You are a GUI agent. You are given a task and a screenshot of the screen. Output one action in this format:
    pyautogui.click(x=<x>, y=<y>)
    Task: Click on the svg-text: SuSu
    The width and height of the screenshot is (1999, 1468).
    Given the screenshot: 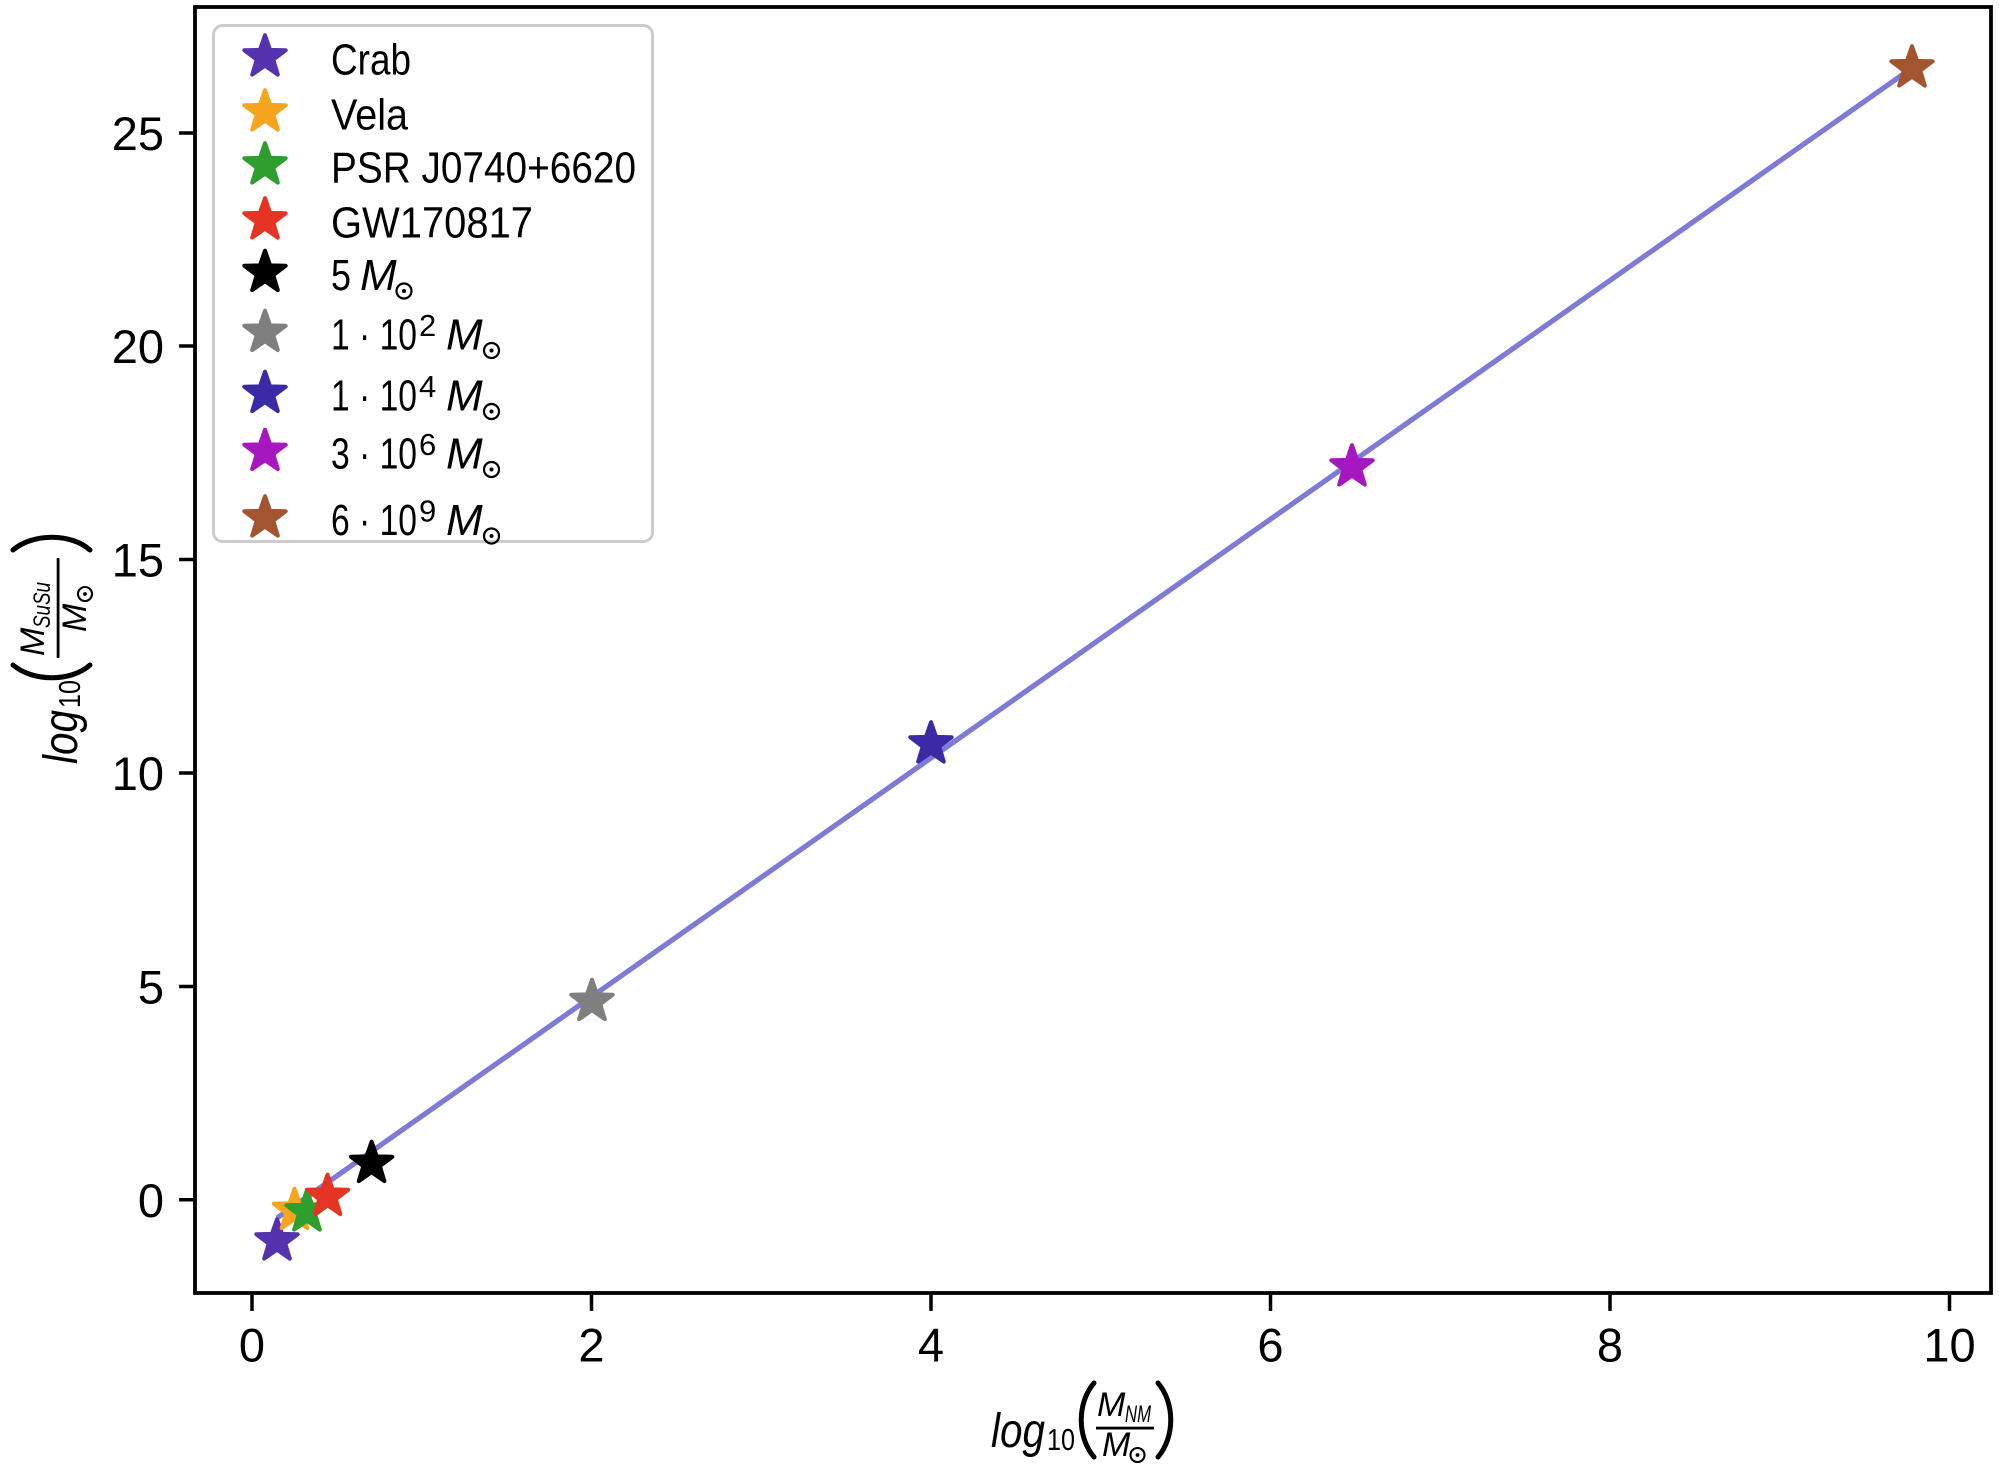 What is the action you would take?
    pyautogui.click(x=42, y=605)
    